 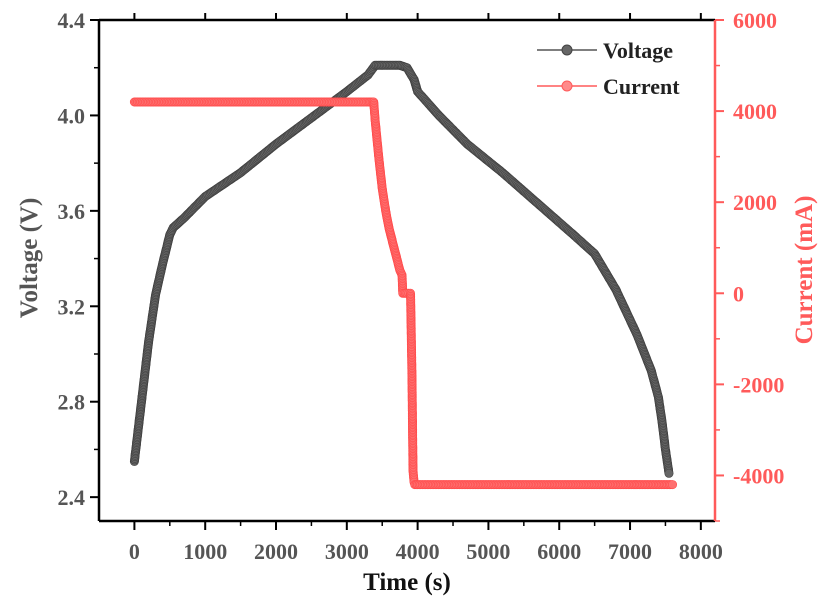 What do you see at coordinates (701, 551) in the screenshot?
I see `x-tick-label: 8000` at bounding box center [701, 551].